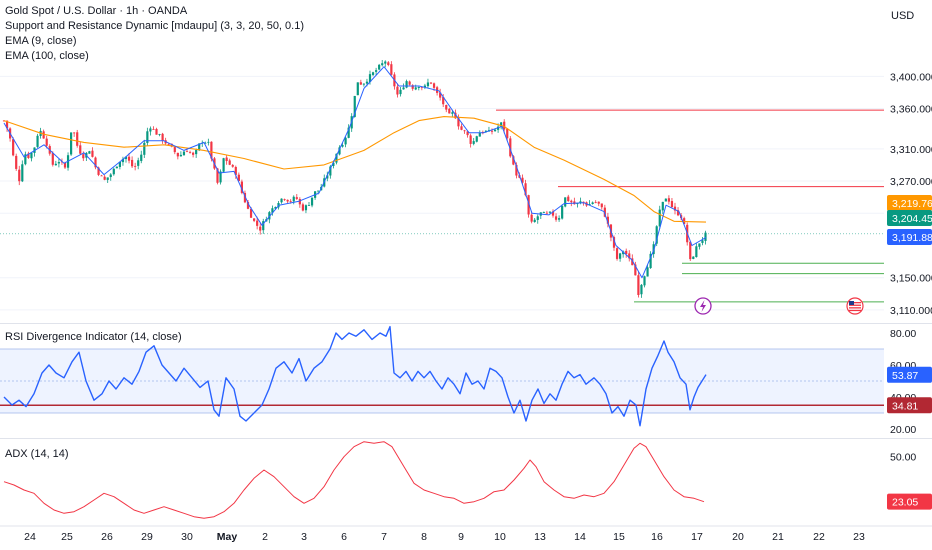 The width and height of the screenshot is (932, 550). I want to click on price-badge-1-bg, so click(909, 203).